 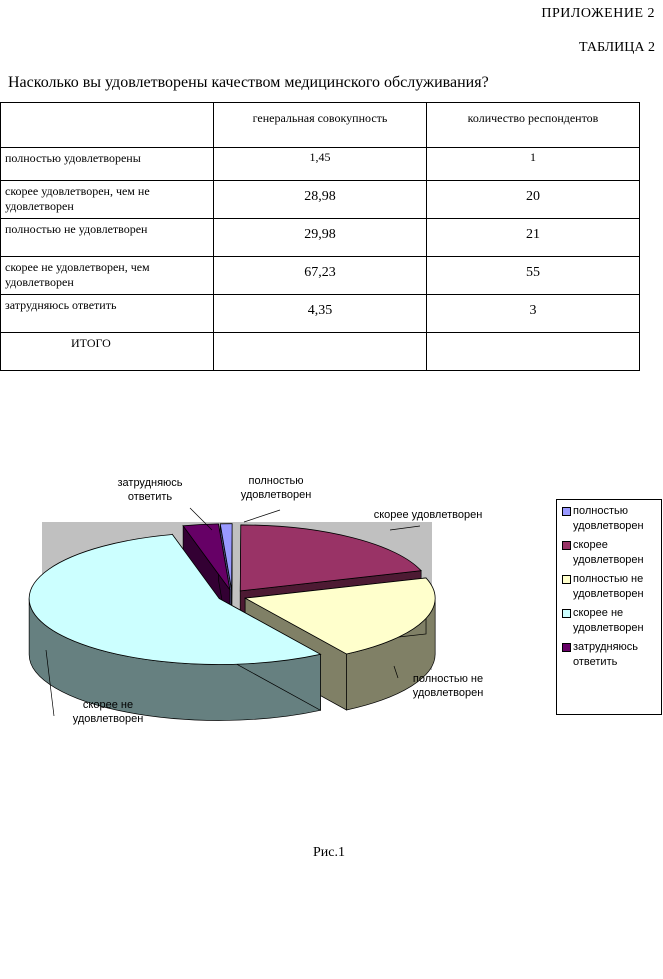 What do you see at coordinates (149, 490) in the screenshot?
I see `slice-label: затрудняюсь ответить` at bounding box center [149, 490].